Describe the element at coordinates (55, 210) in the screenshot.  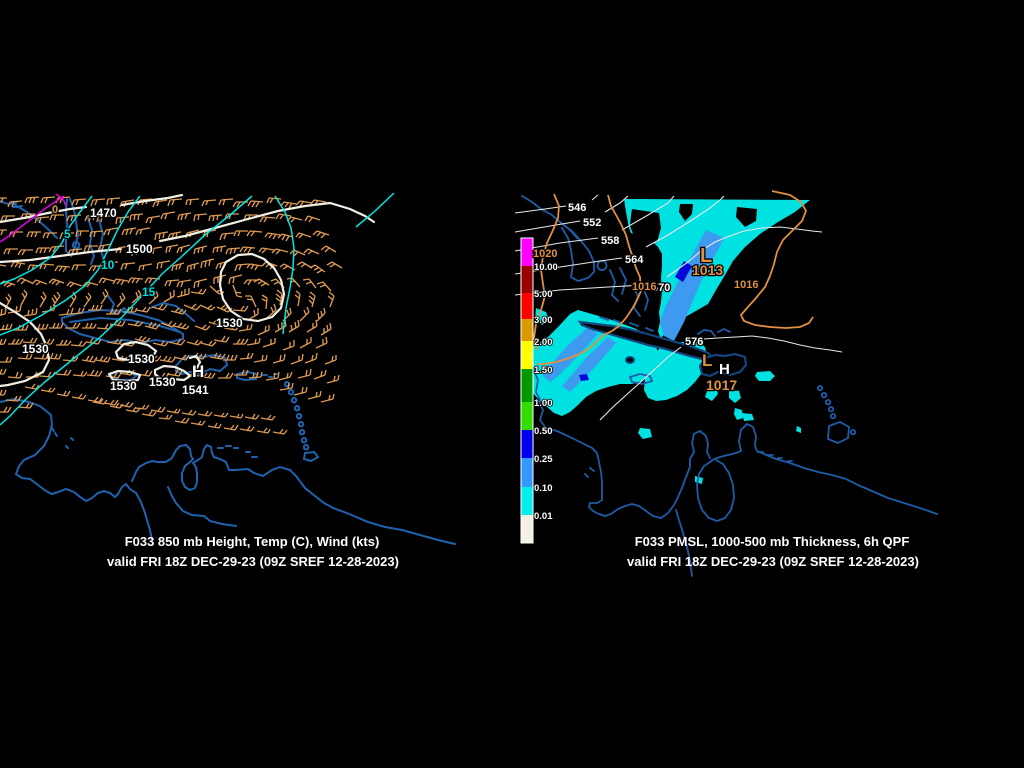
I see `svg-text: 0` at that location.